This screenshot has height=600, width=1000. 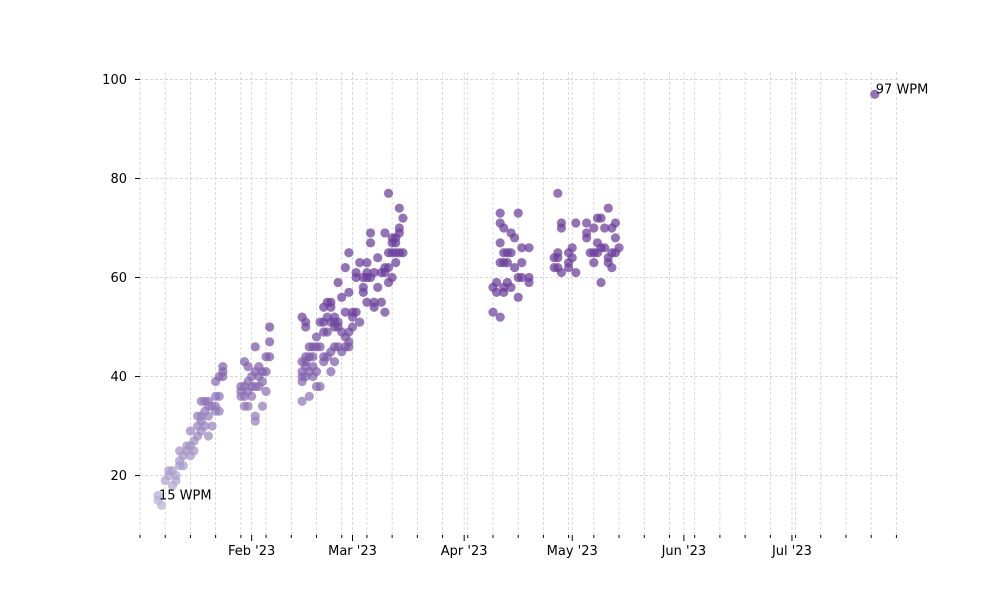 I want to click on x-tick-label: Jul '23, so click(x=791, y=551).